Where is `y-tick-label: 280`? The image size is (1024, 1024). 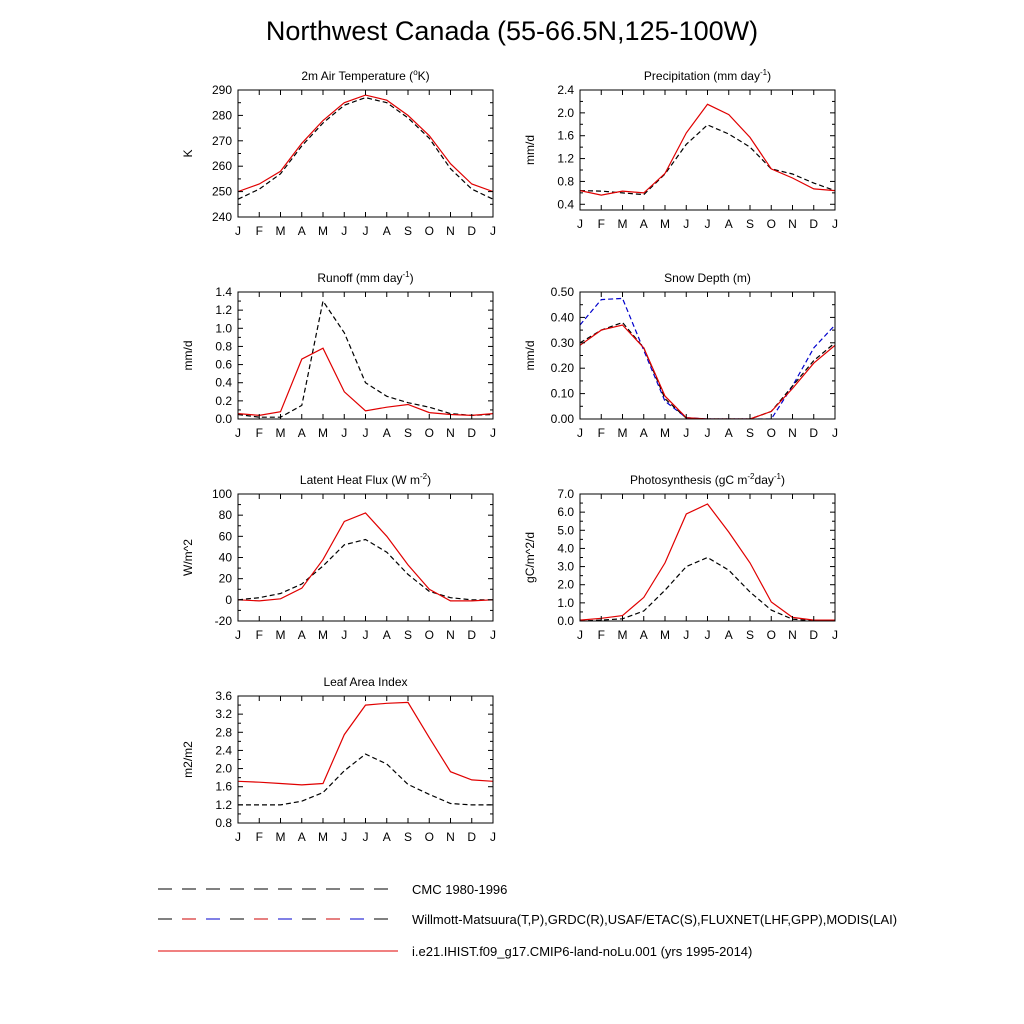
y-tick-label: 280 is located at coordinates (222, 115).